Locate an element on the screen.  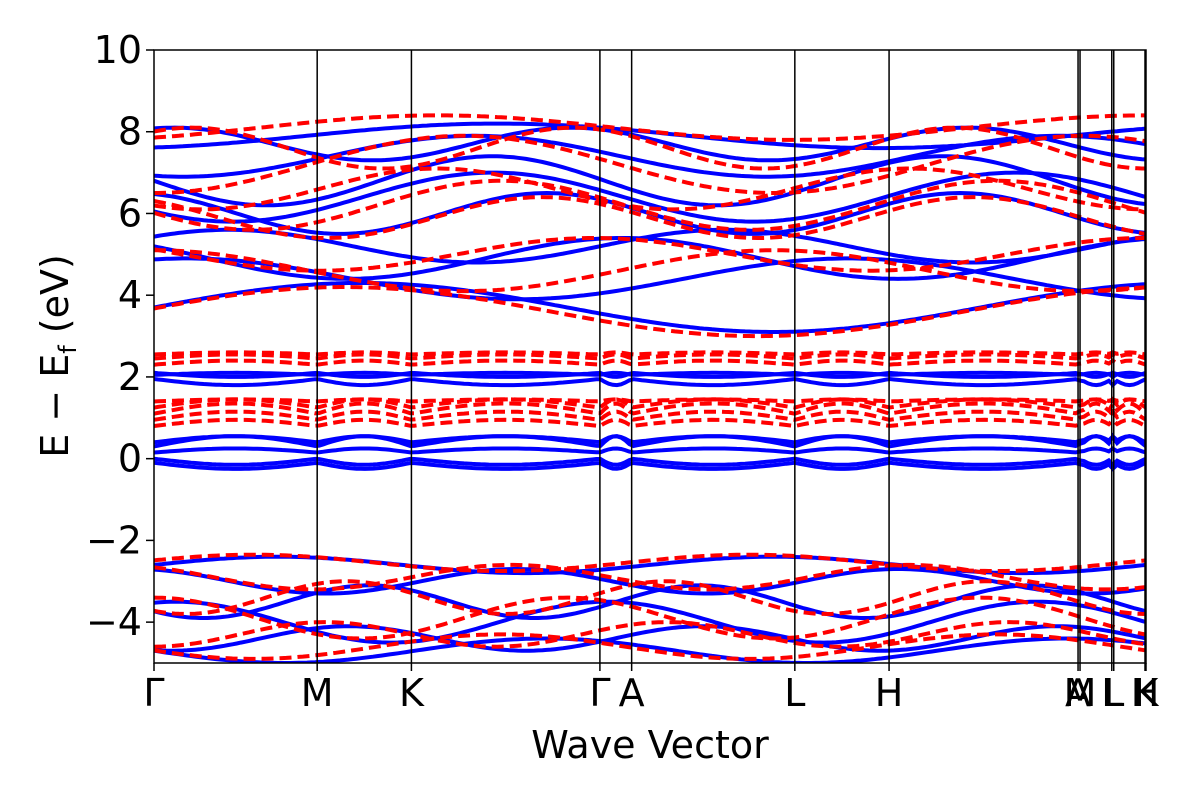
y-tick-label: 6 is located at coordinates (130, 213).